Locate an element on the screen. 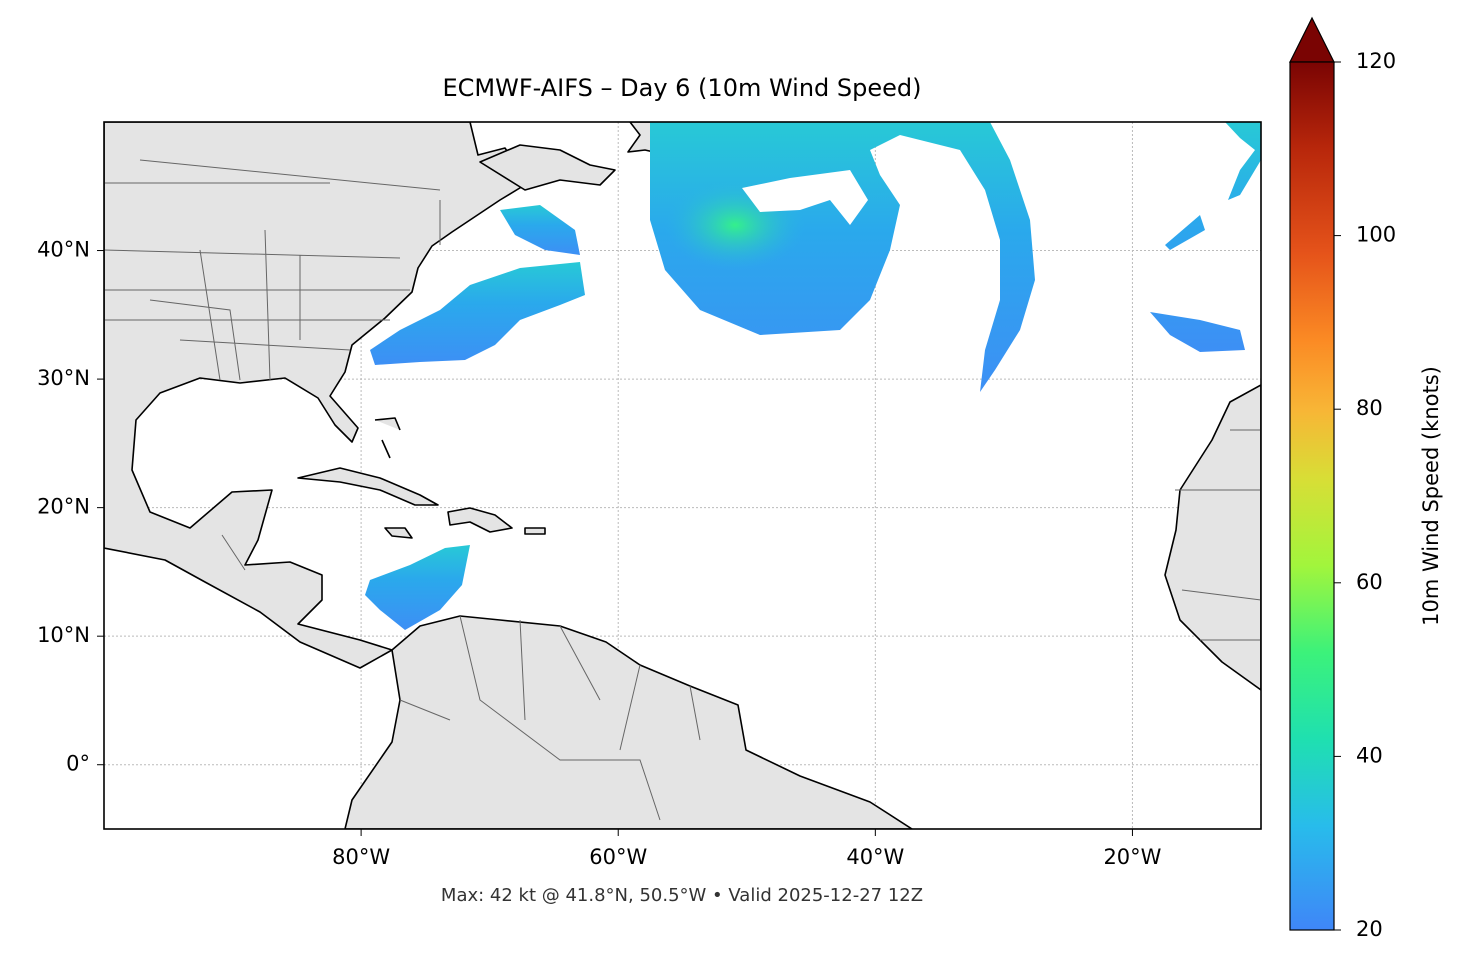  hispaniola is located at coordinates (480, 520).